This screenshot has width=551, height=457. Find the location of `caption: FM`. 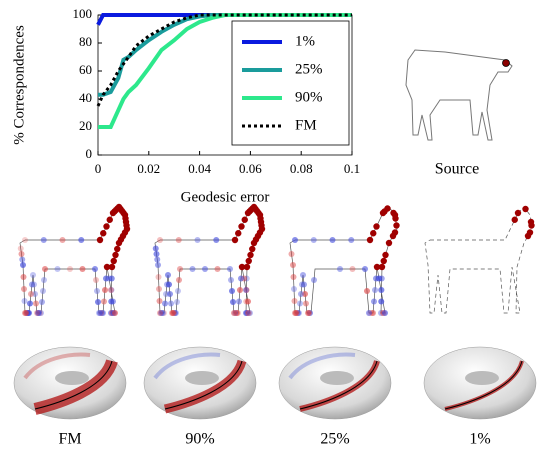

caption: FM is located at coordinates (69, 439).